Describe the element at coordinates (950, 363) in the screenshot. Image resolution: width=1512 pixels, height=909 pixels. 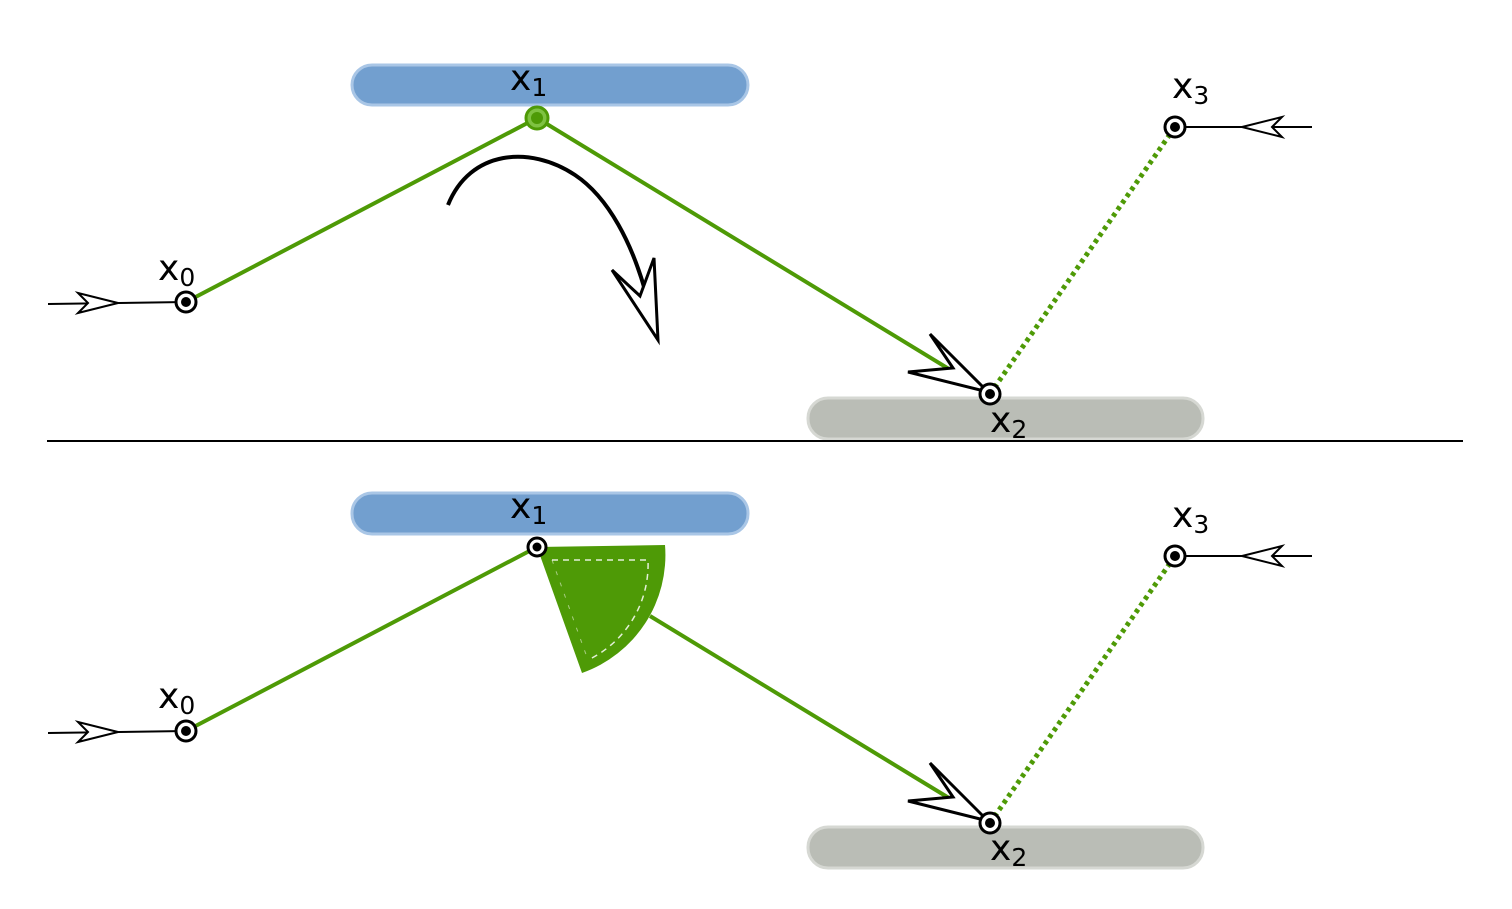
I see `top-arrowhead-x2` at that location.